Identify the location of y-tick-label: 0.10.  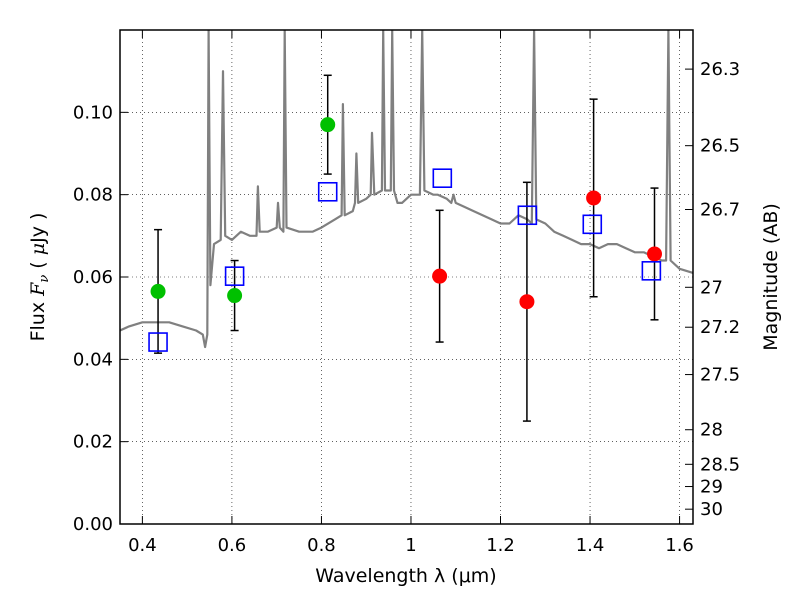
(93, 112).